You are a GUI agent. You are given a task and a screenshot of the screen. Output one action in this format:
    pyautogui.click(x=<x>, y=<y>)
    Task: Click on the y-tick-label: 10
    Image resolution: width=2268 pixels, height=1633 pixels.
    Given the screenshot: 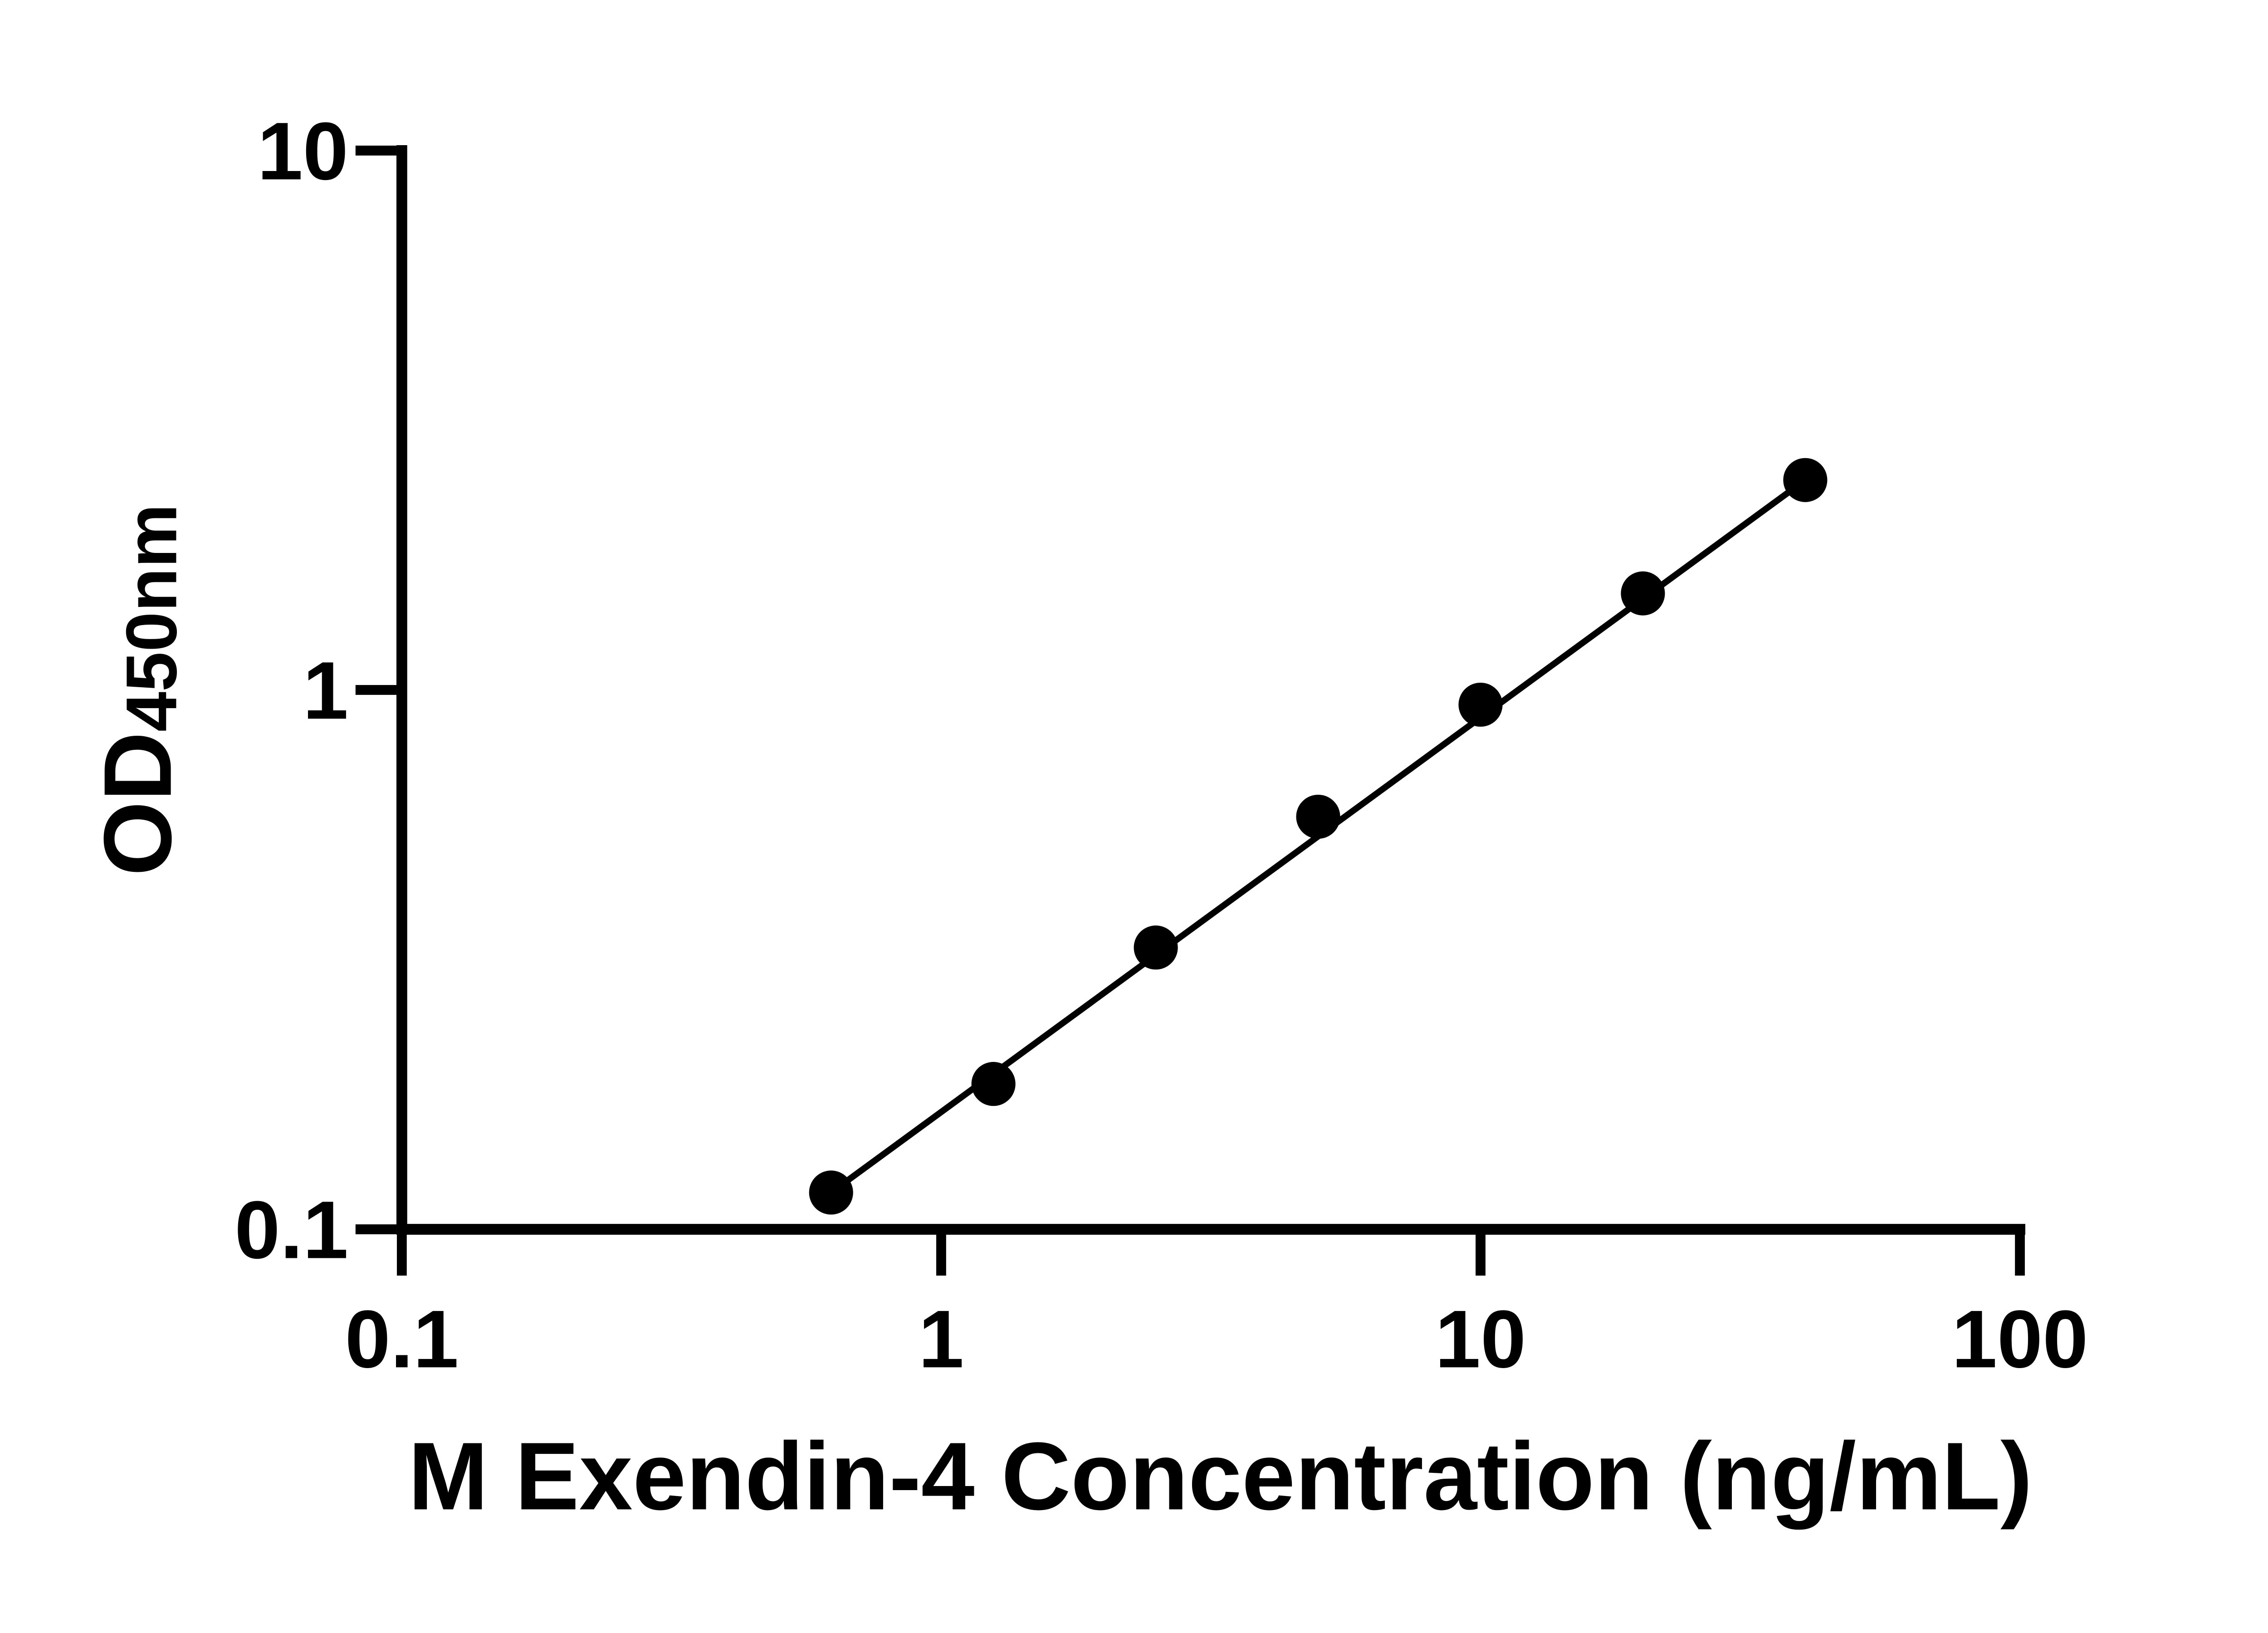 What is the action you would take?
    pyautogui.click(x=303, y=151)
    